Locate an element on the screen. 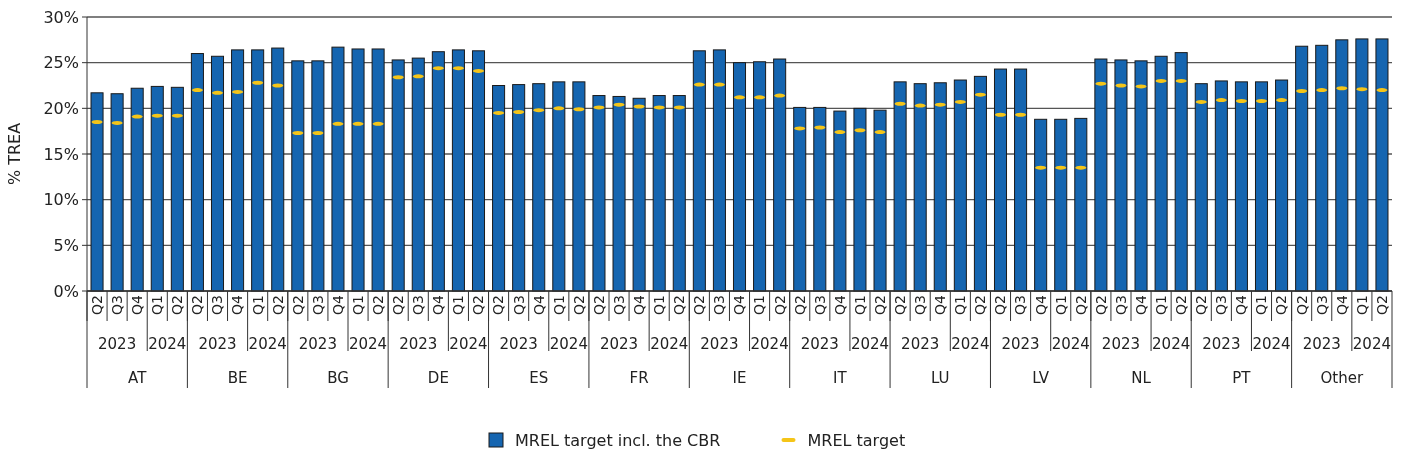  text: IE is located at coordinates (739, 378).